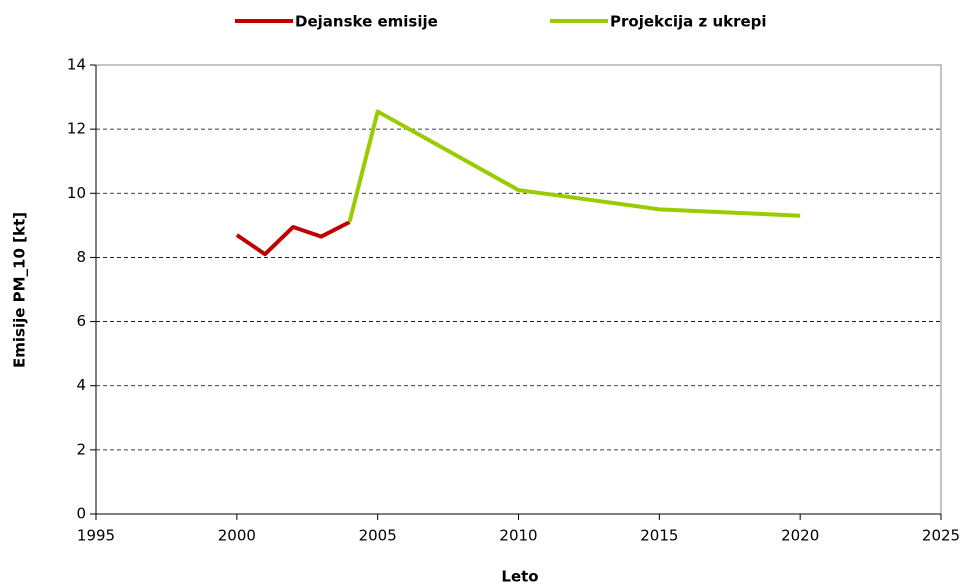  I want to click on x-tick-label: 1995, so click(96, 536).